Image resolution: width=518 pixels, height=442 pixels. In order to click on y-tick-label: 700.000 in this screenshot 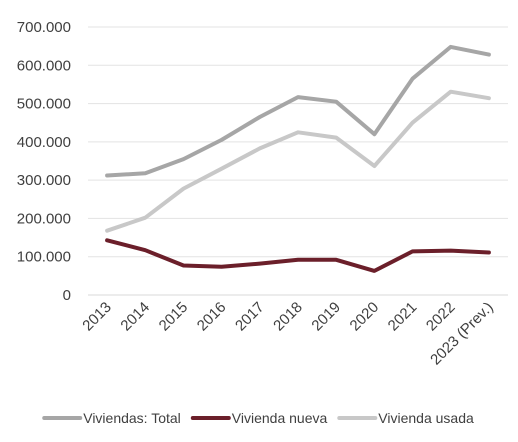, I will do `click(44, 27)`.